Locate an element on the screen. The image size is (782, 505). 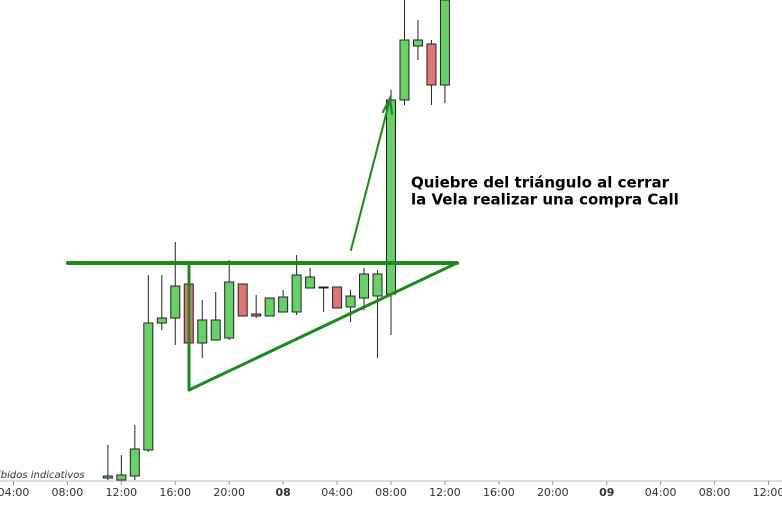
x-tick-label: 09 is located at coordinates (606, 492).